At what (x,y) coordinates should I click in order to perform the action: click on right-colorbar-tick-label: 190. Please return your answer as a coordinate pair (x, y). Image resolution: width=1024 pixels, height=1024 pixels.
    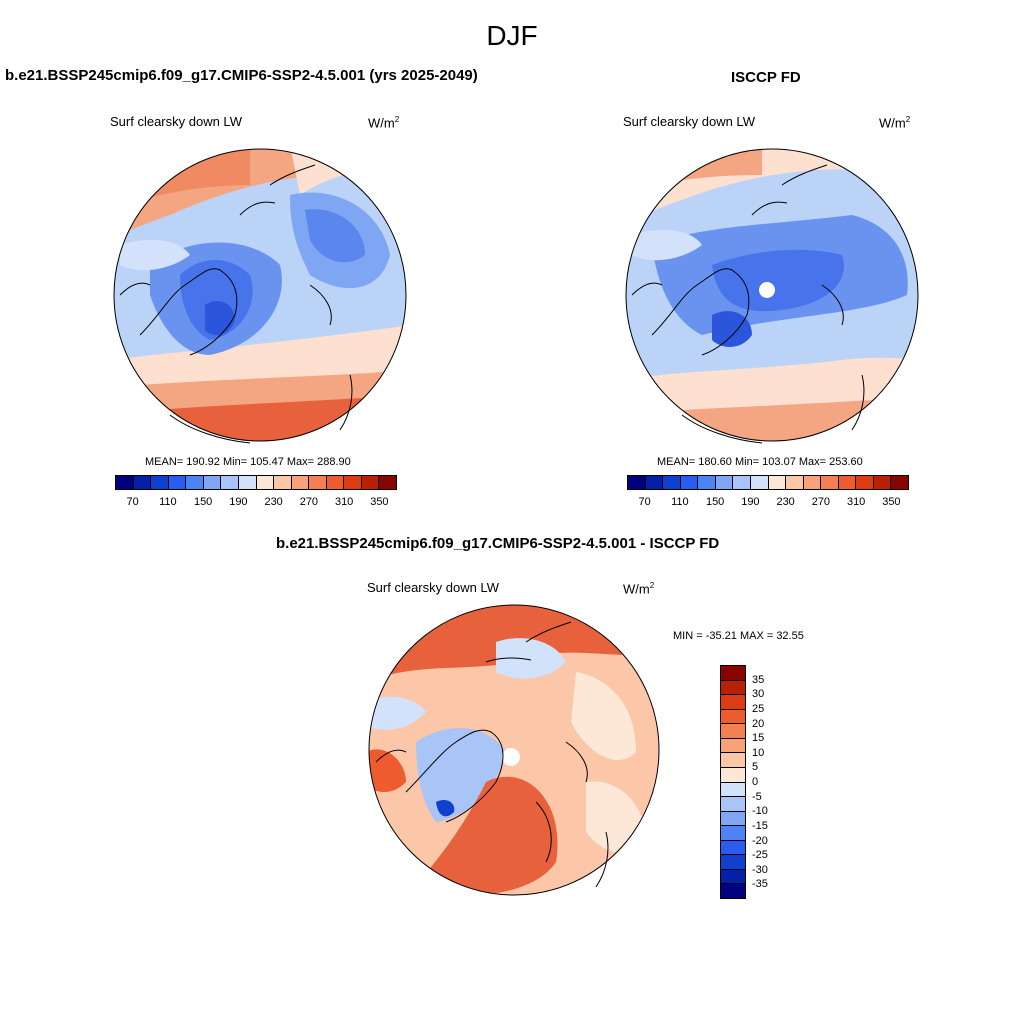
    Looking at the image, I should click on (750, 502).